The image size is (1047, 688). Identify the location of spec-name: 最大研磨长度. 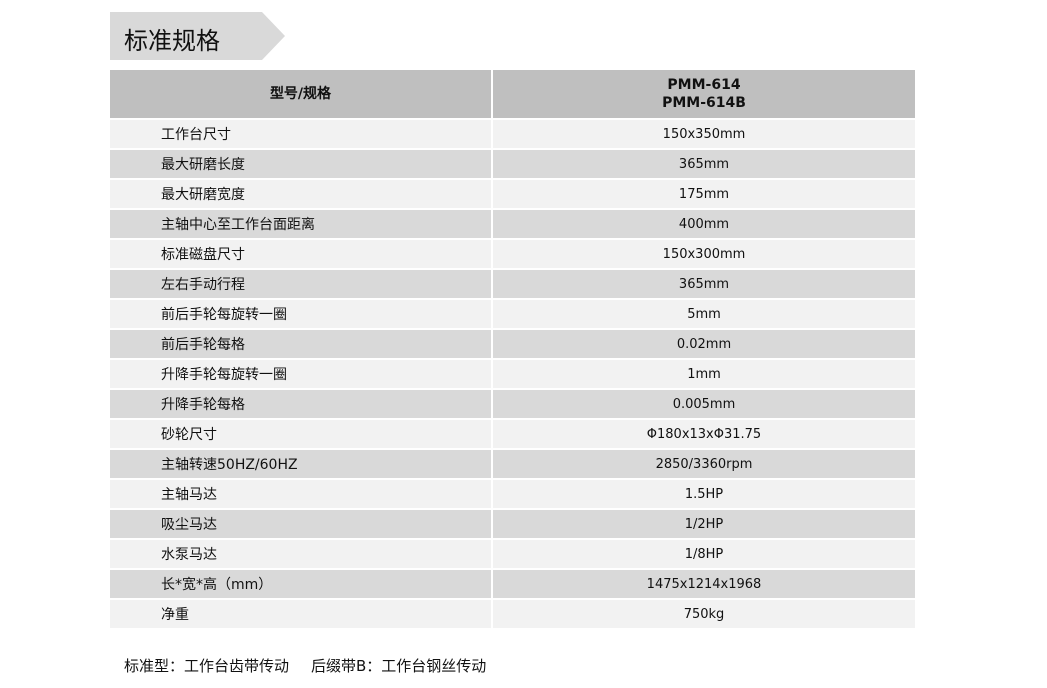
(301, 163).